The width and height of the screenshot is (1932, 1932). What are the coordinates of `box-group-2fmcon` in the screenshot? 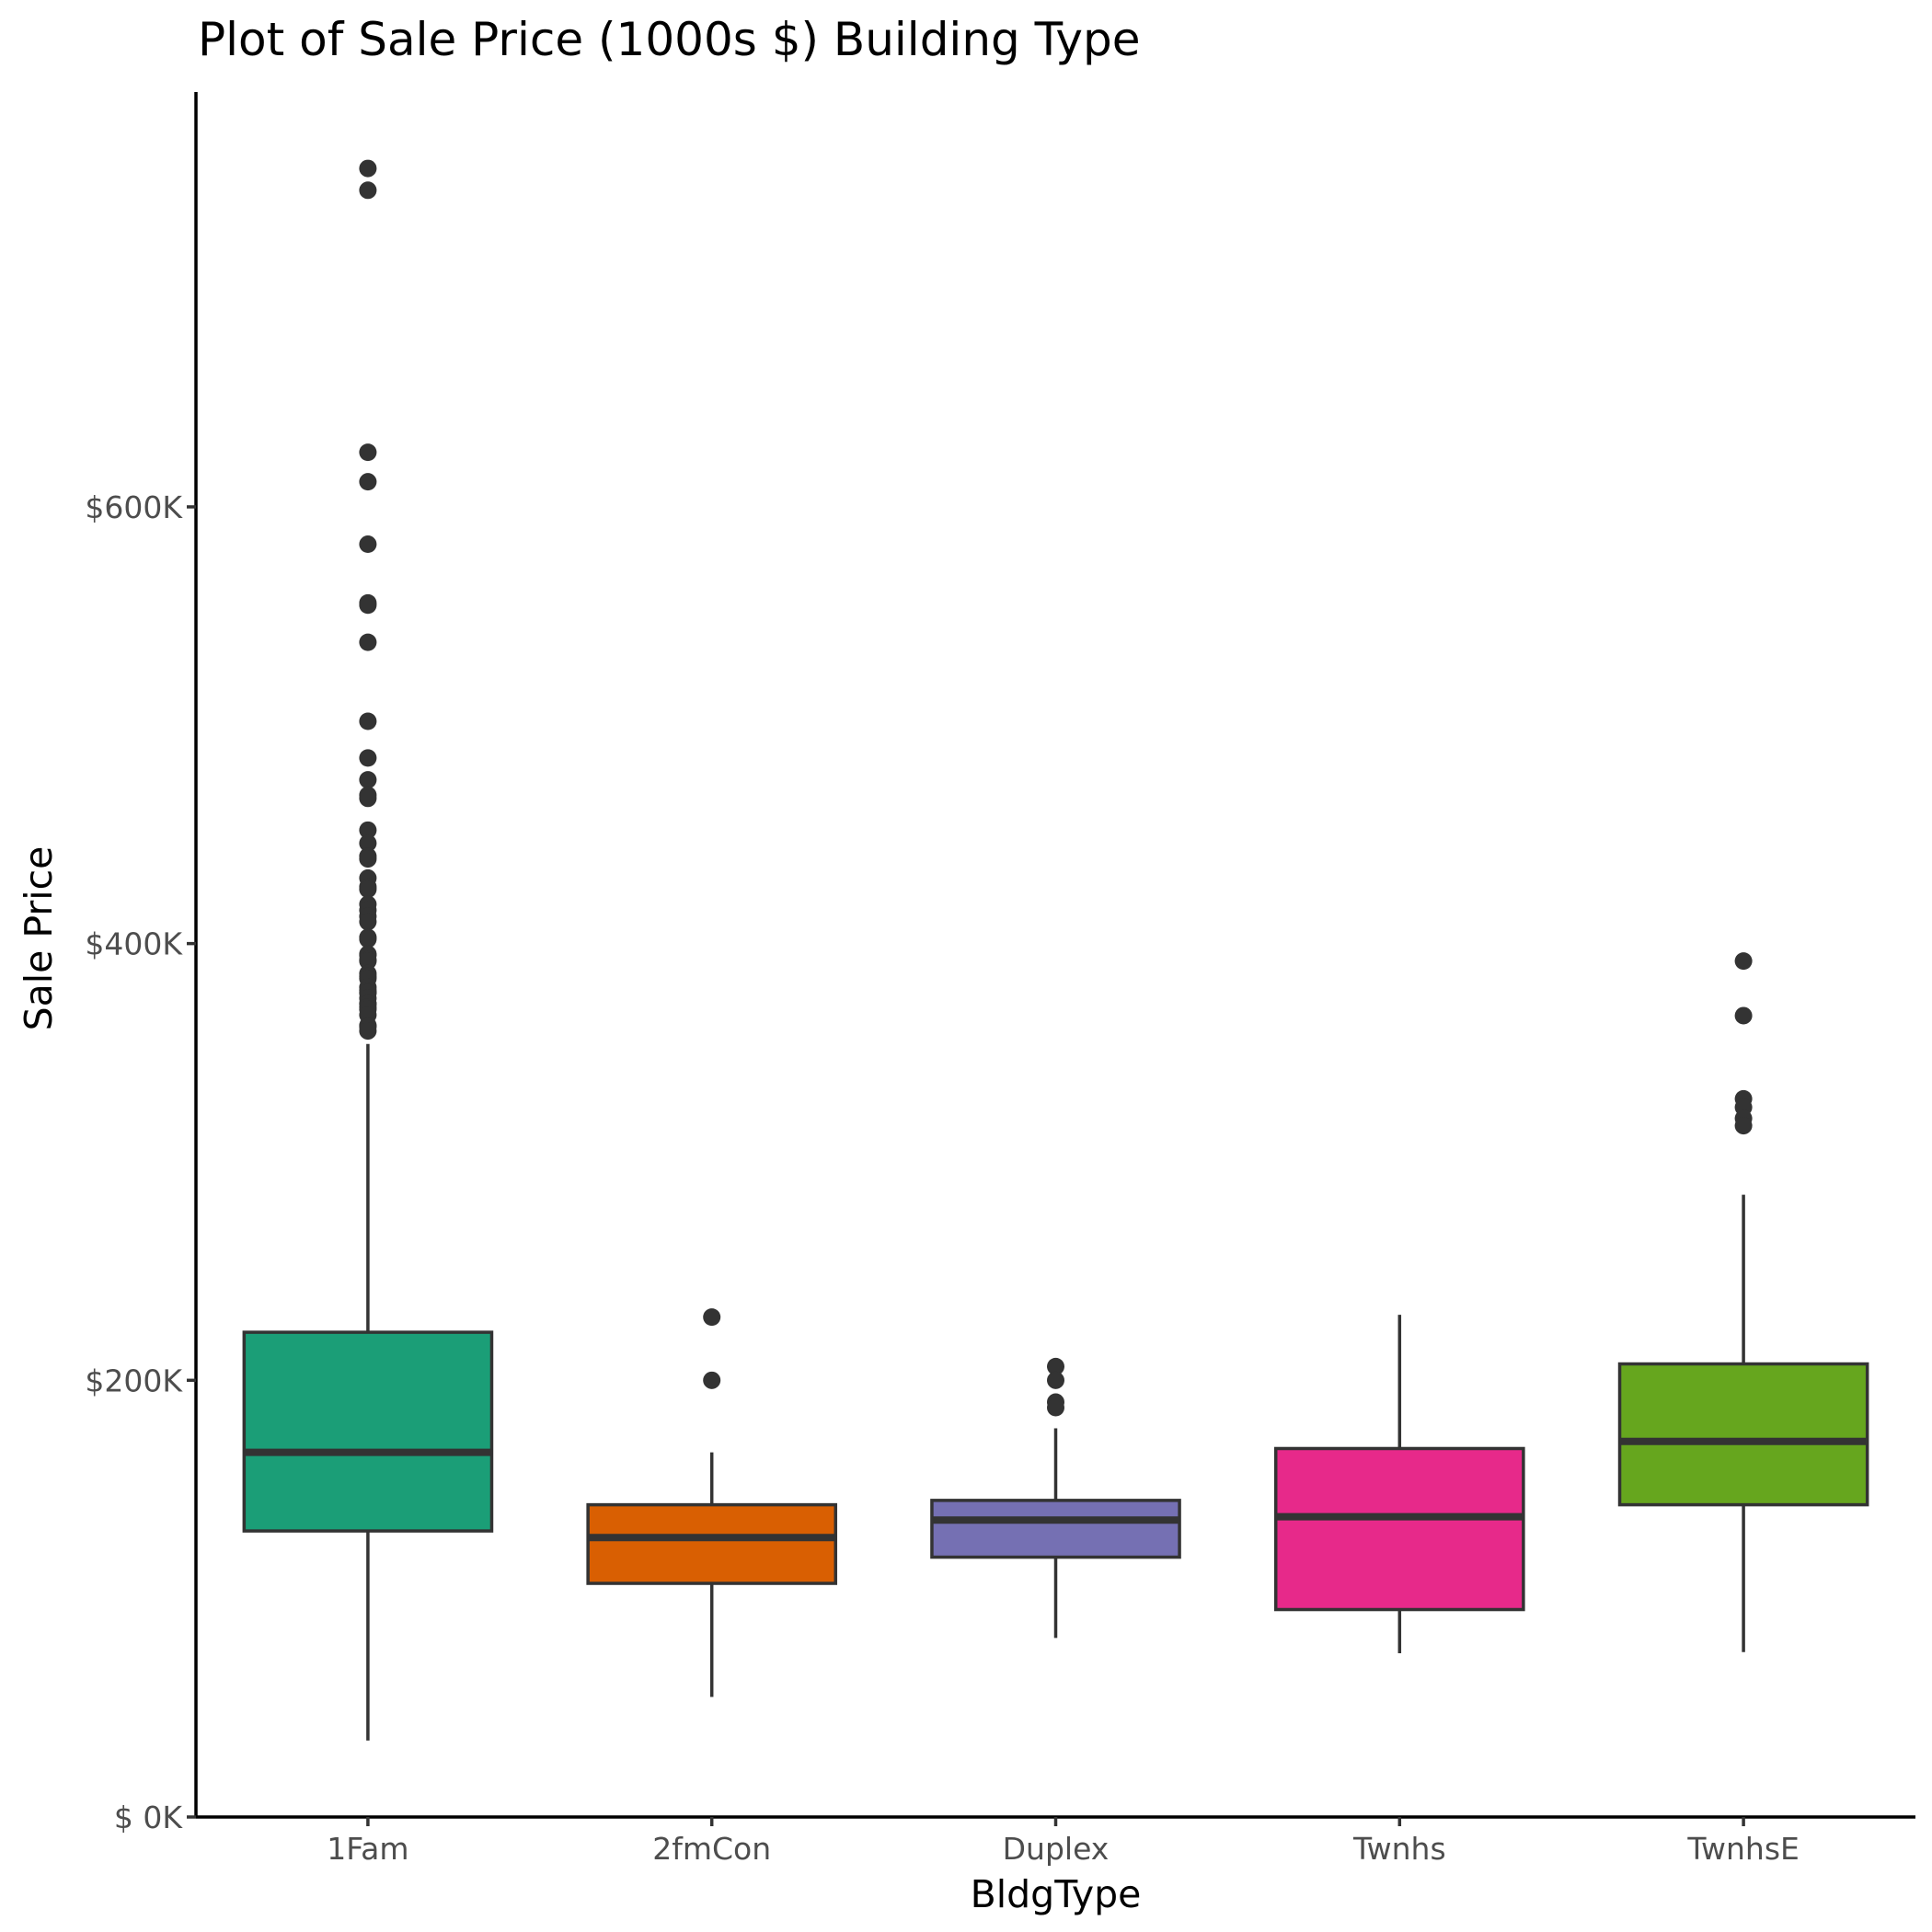 It's located at (712, 1502).